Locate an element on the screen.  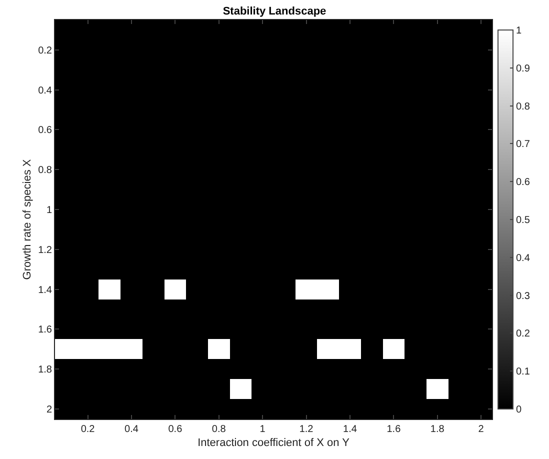
y-tick-label: 1.4 is located at coordinates (45, 290).